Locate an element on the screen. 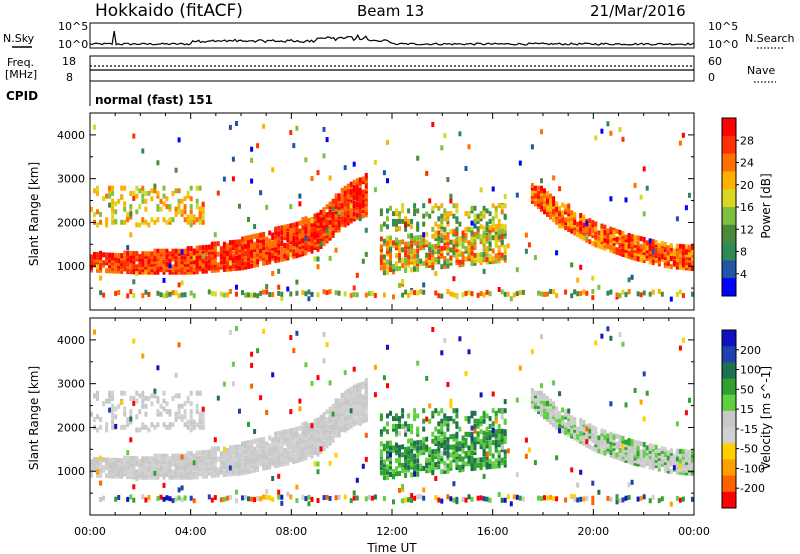  power-colorbar-label: Power [dB] is located at coordinates (766, 205).